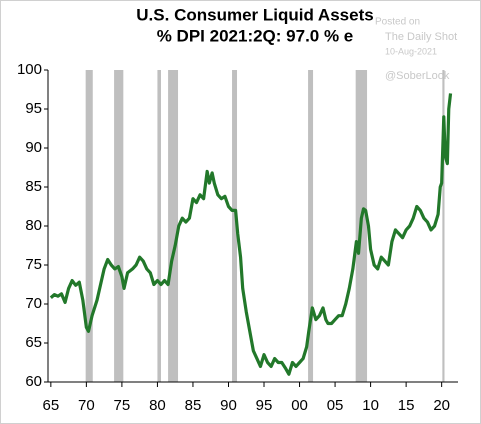 The height and width of the screenshot is (424, 481). Describe the element at coordinates (33, 108) in the screenshot. I see `y-tick-label: 95` at that location.